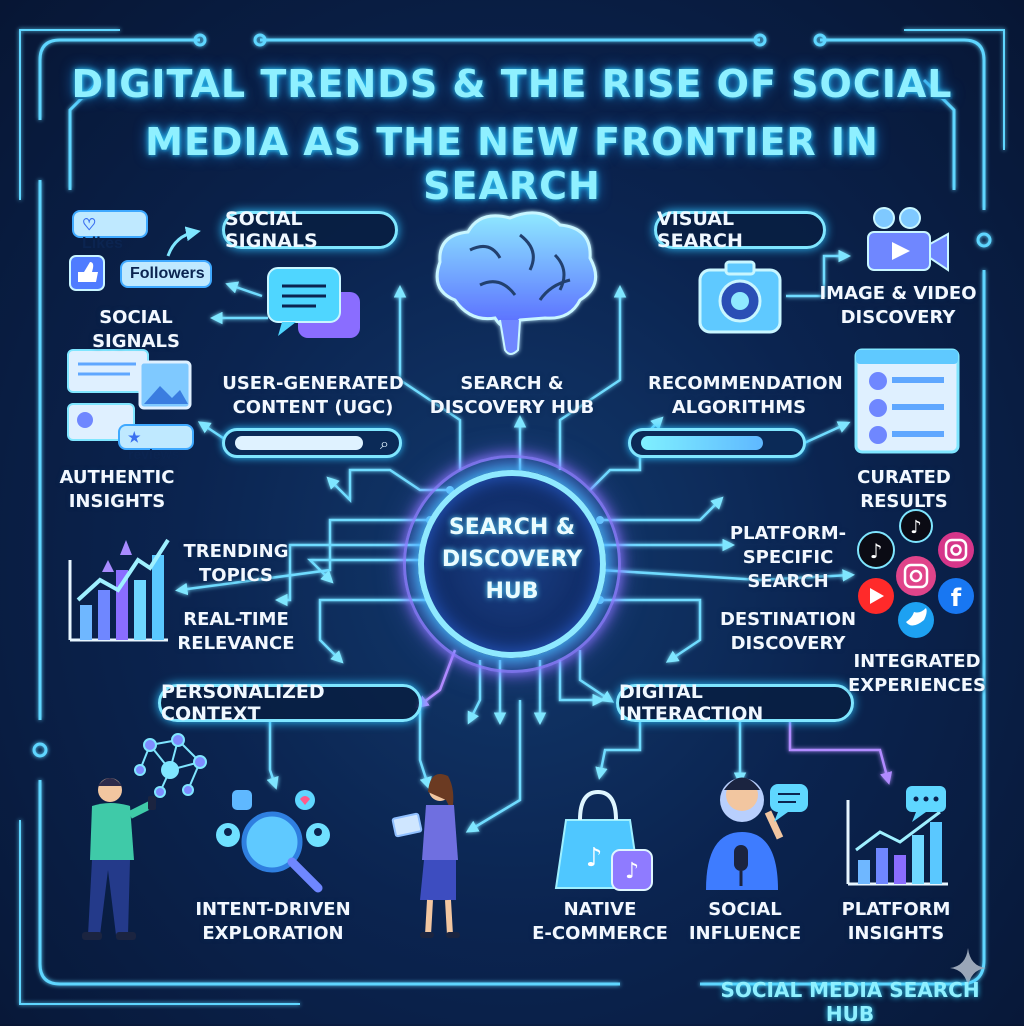 The image size is (1024, 1026). I want to click on followers-chip: Followers, so click(166, 274).